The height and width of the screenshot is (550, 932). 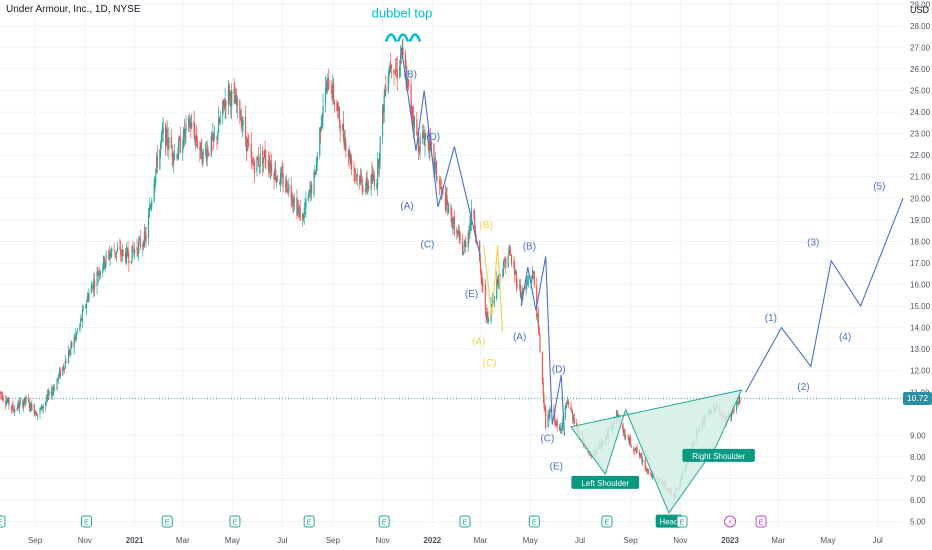 I want to click on pattern-label-bg, so click(x=718, y=455).